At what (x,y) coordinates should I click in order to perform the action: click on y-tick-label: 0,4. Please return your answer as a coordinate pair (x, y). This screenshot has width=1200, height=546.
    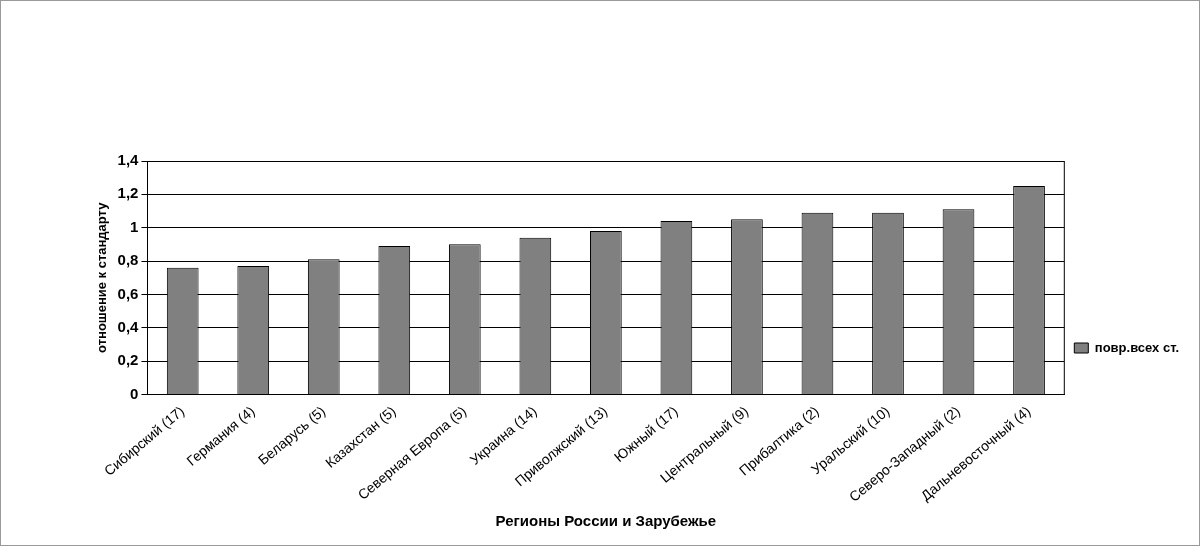
    Looking at the image, I should click on (128, 326).